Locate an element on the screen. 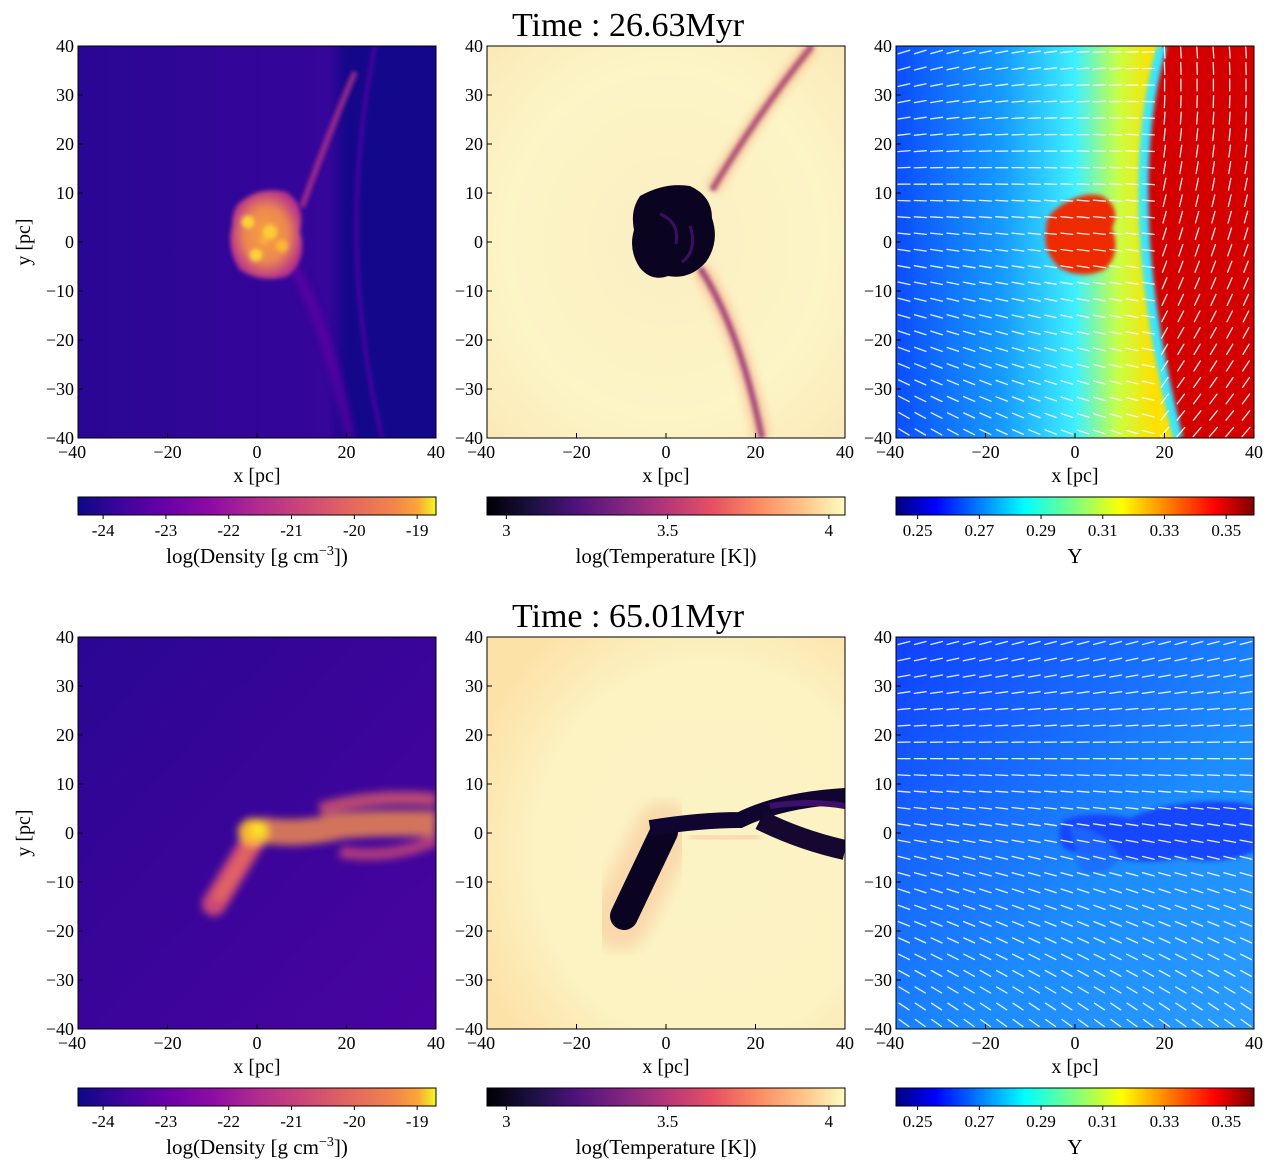 This screenshot has width=1275, height=1163. colorbar-label: log(Temperature [K]) is located at coordinates (665, 556).